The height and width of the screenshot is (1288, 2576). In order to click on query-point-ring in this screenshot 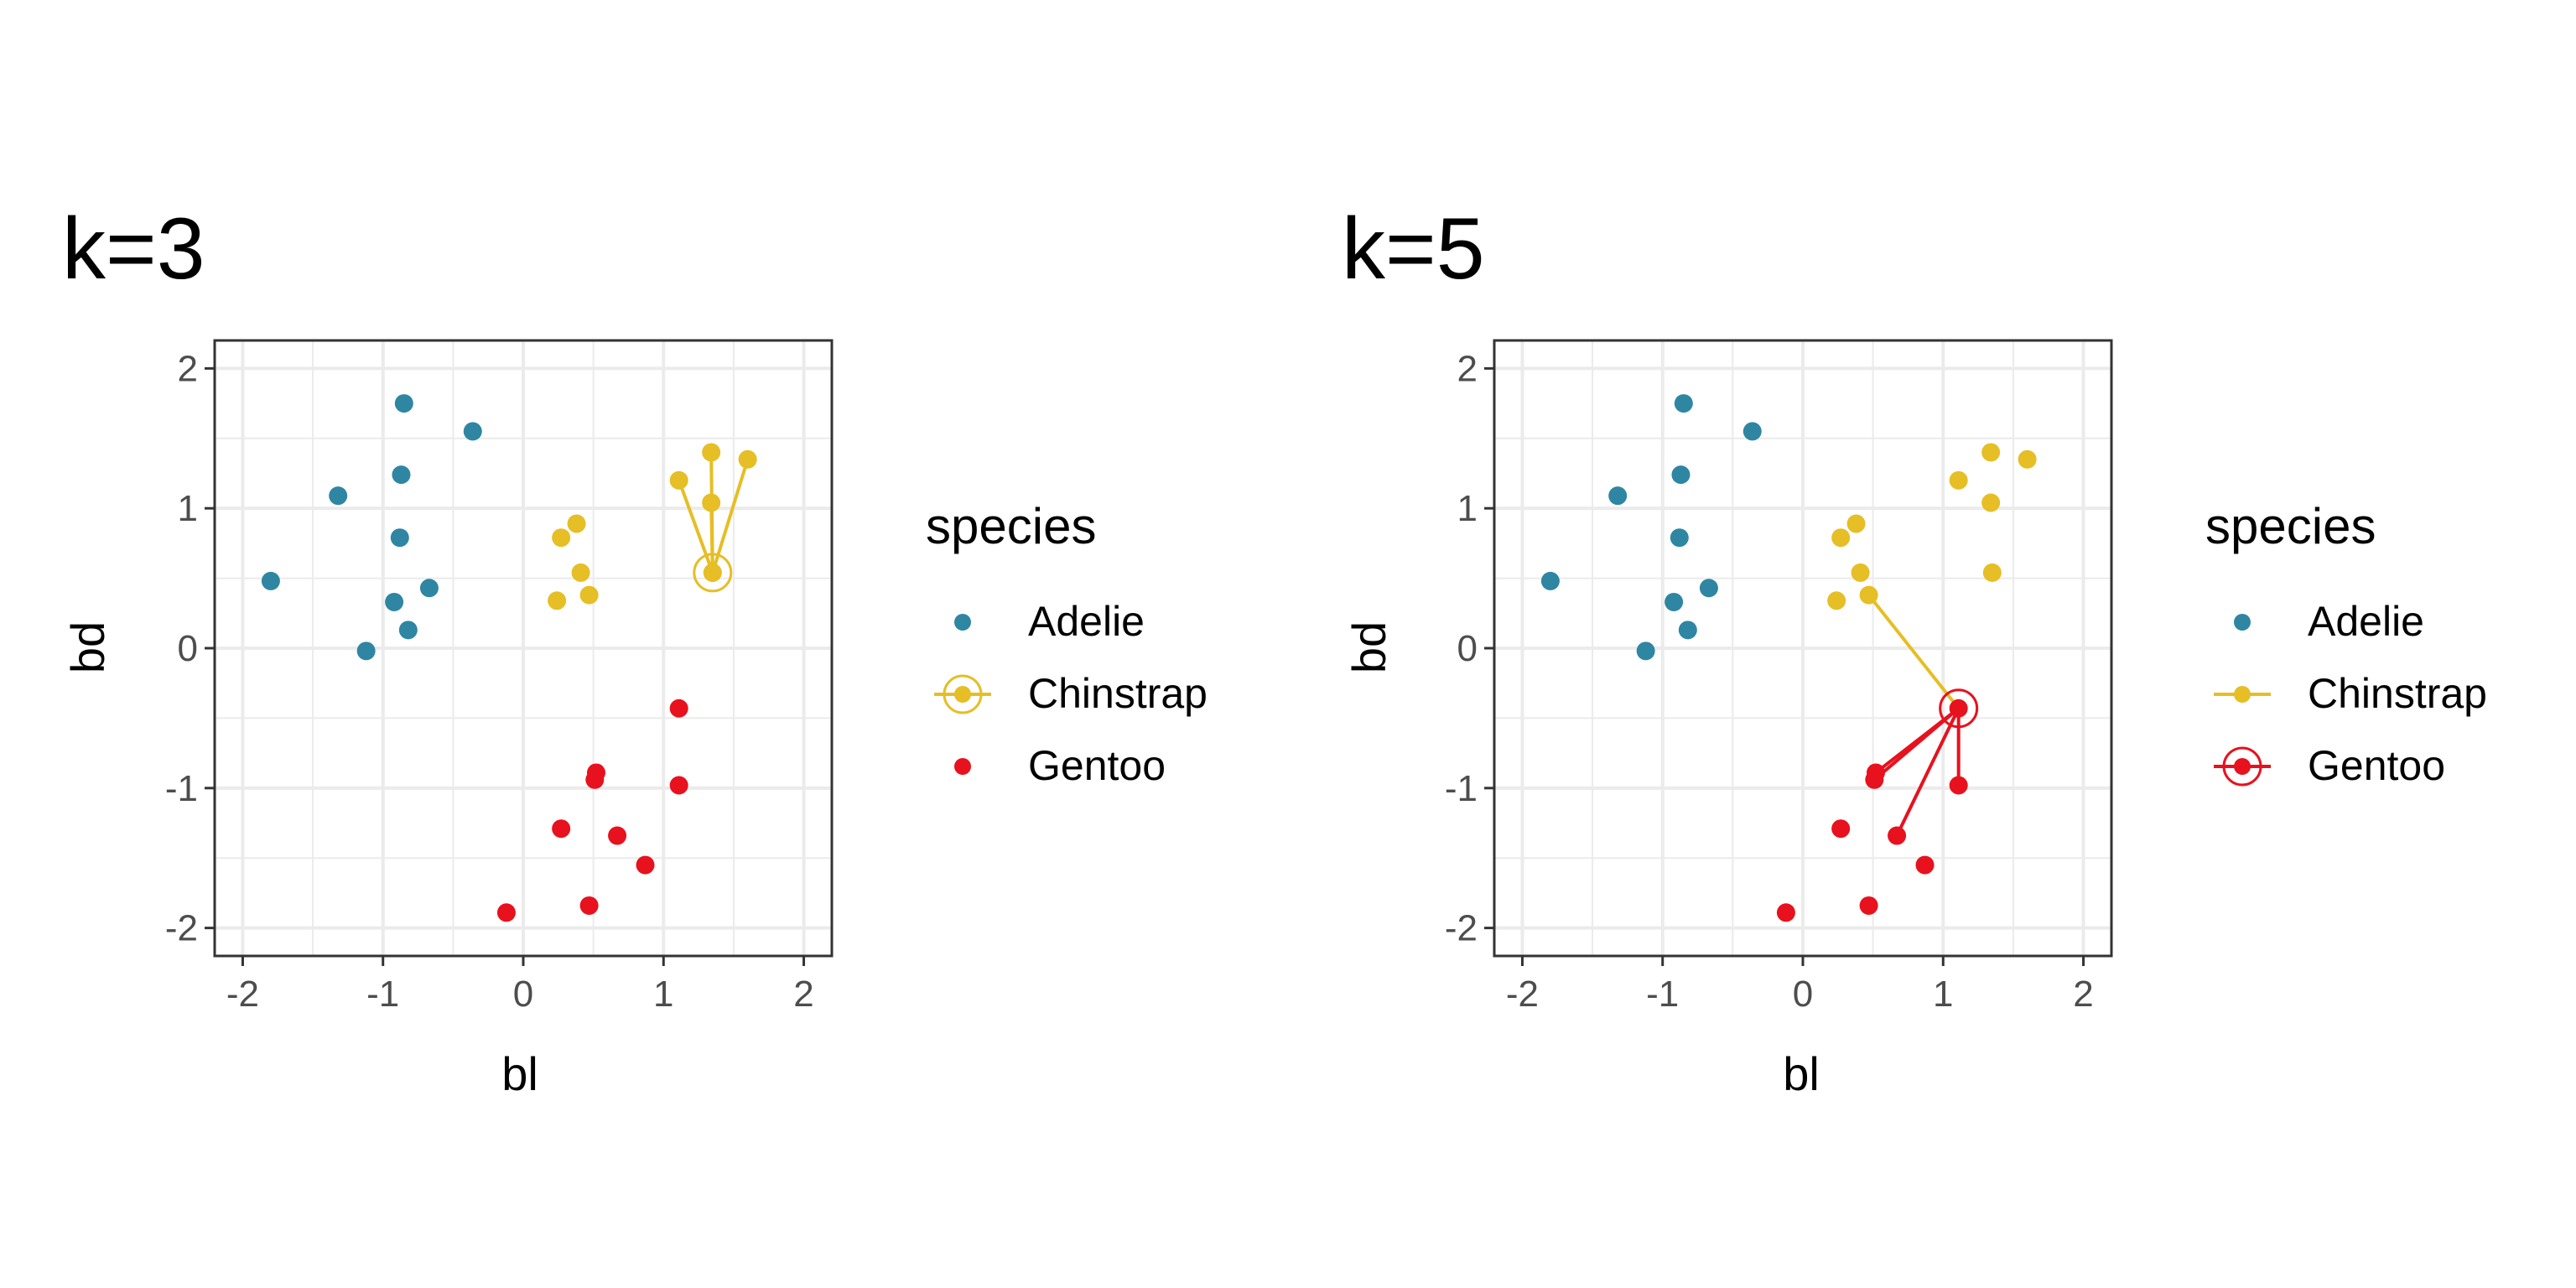, I will do `click(1959, 708)`.